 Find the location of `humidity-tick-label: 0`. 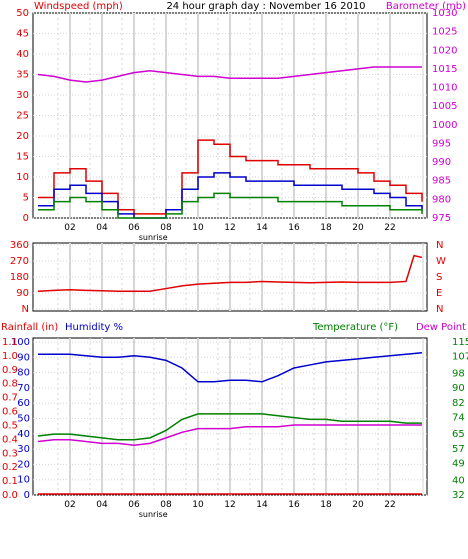

humidity-tick-label: 0 is located at coordinates (27, 495).